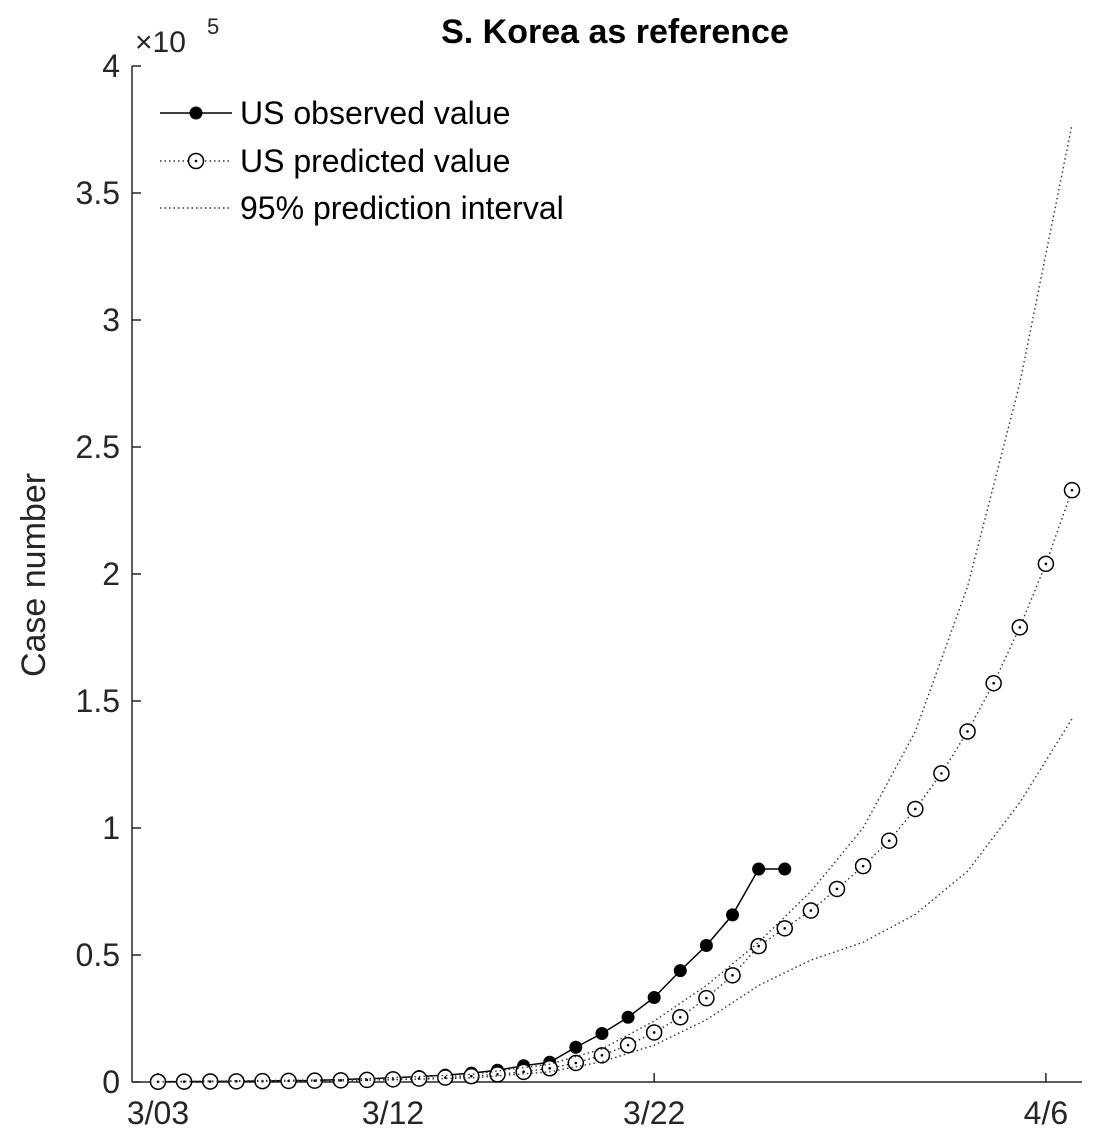 Image resolution: width=1093 pixels, height=1141 pixels. What do you see at coordinates (98, 955) in the screenshot?
I see `y-tick-label: 0.5` at bounding box center [98, 955].